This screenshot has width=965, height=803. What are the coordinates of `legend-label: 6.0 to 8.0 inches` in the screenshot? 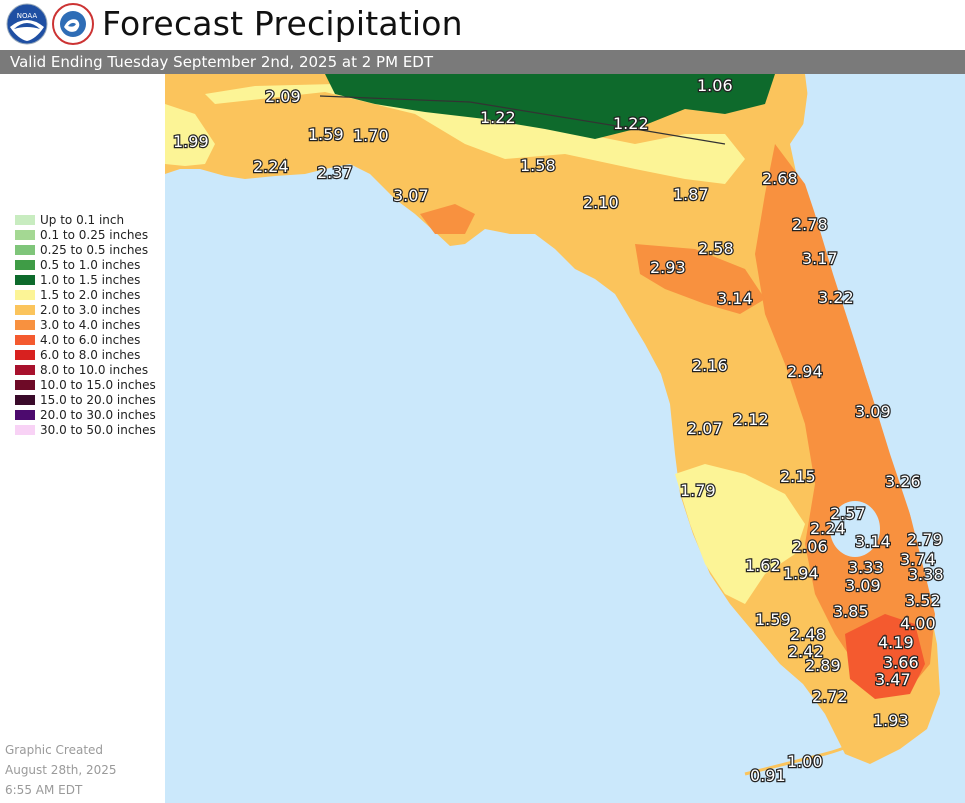 It's located at (90, 355).